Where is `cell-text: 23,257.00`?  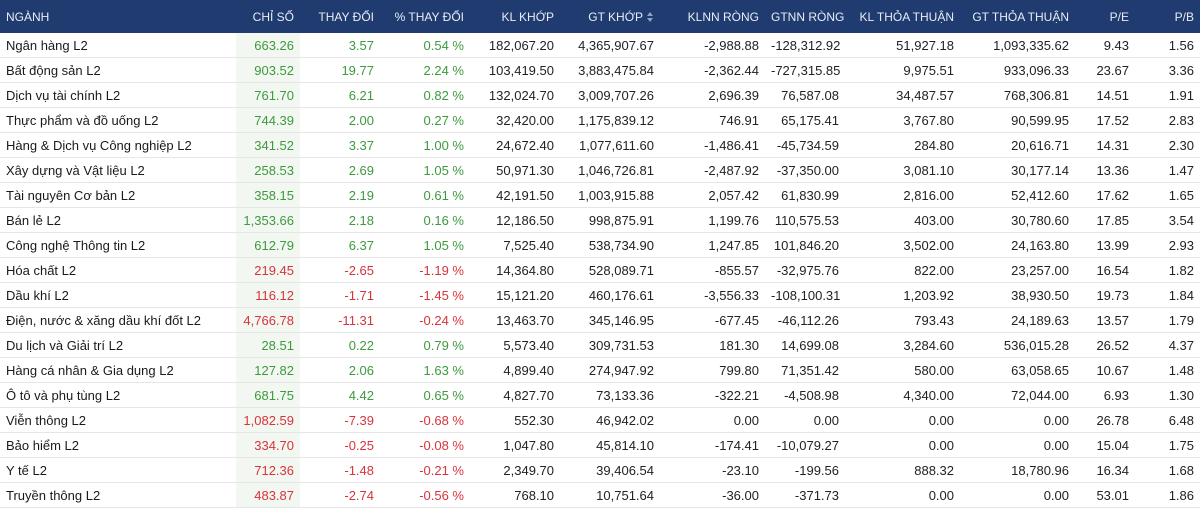
cell-text: 23,257.00 is located at coordinates (1040, 270).